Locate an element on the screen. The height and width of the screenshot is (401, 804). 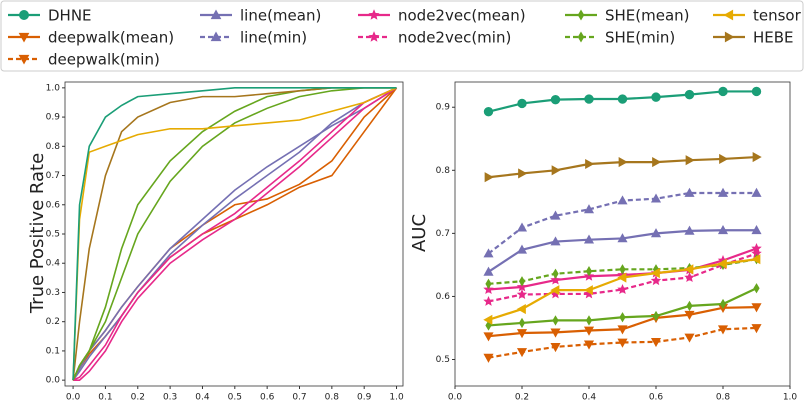
legend-label: node2vec(min) is located at coordinates (454, 38).